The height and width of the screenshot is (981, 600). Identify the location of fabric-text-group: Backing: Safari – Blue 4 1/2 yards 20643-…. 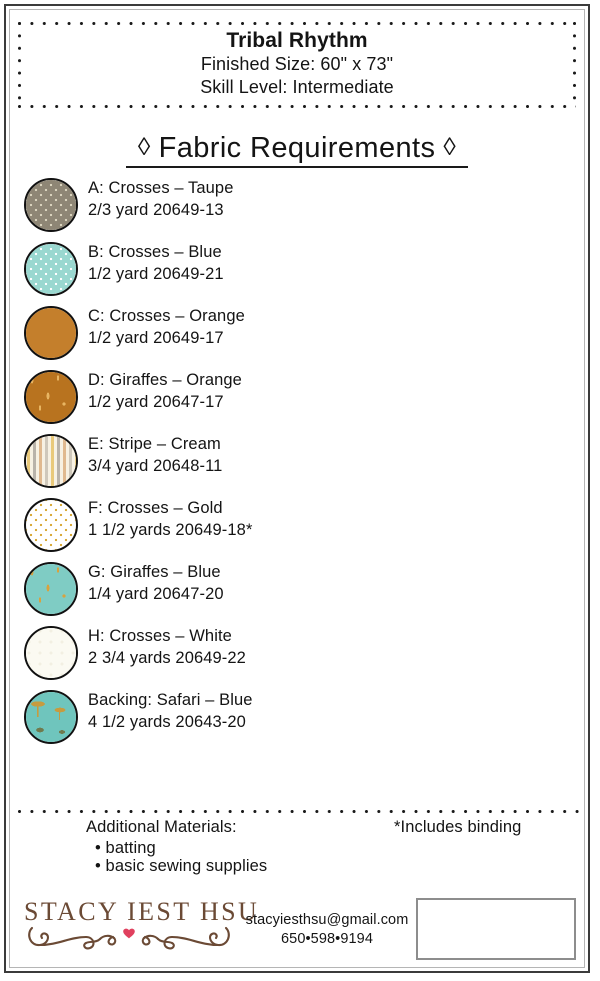
(170, 711).